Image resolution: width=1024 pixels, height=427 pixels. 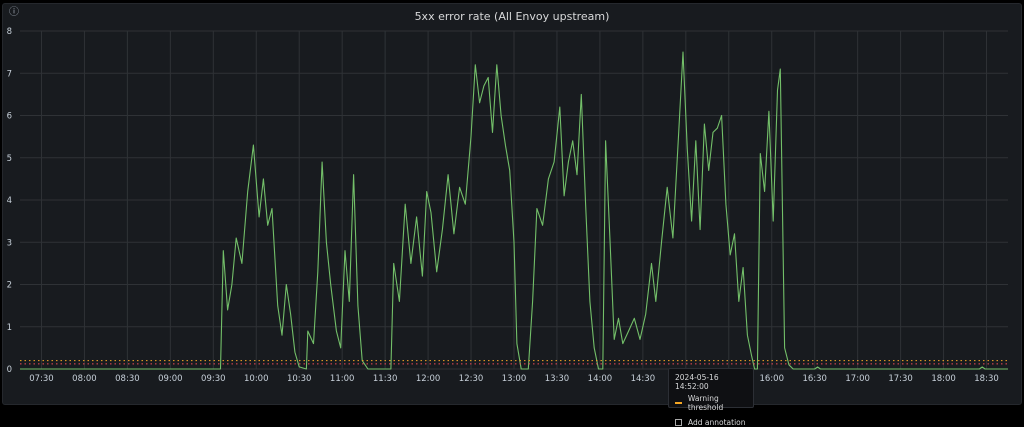 What do you see at coordinates (385, 379) in the screenshot?
I see `x-tick-label: 11:30` at bounding box center [385, 379].